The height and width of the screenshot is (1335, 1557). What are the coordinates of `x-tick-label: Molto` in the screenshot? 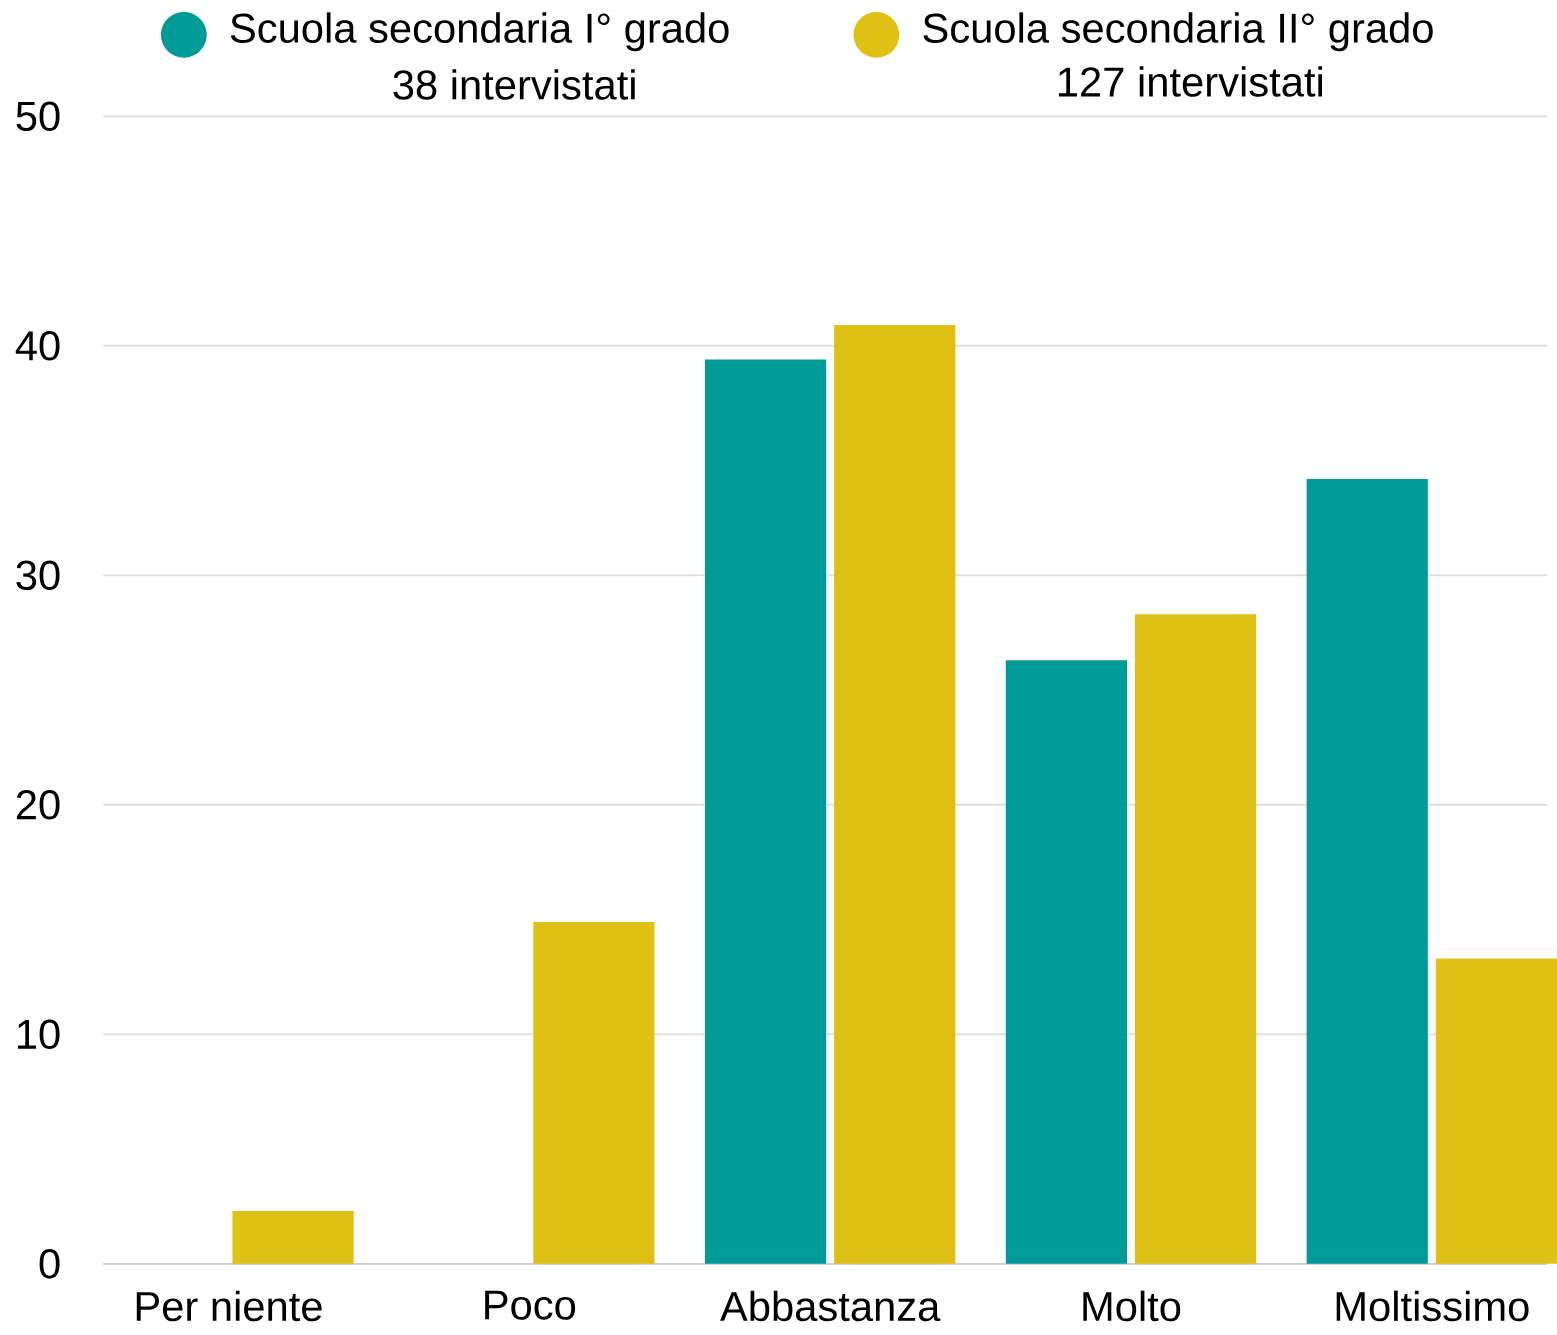 It's located at (1132, 1306).